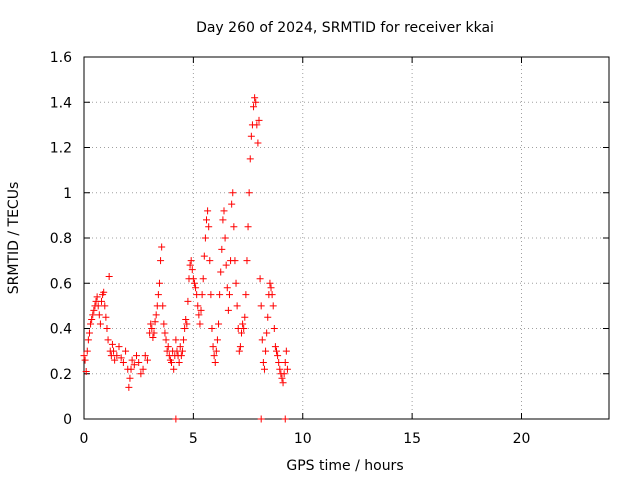 This screenshot has width=640, height=480. I want to click on y-tick-label: 1.2, so click(61, 149).